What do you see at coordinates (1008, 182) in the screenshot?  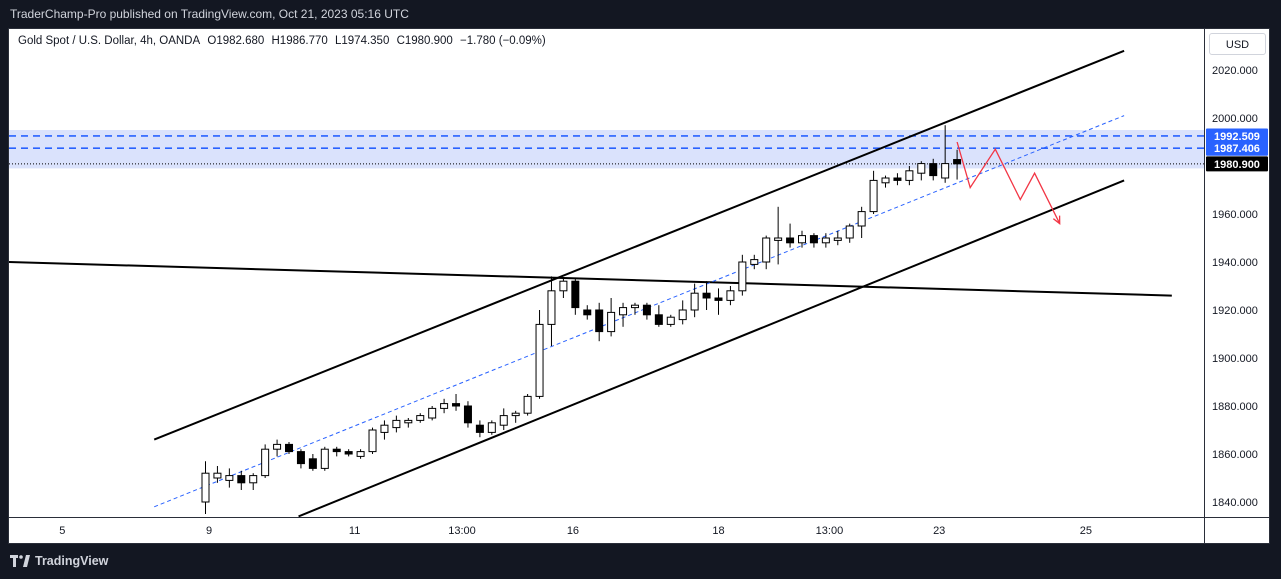 I see `projection-path` at bounding box center [1008, 182].